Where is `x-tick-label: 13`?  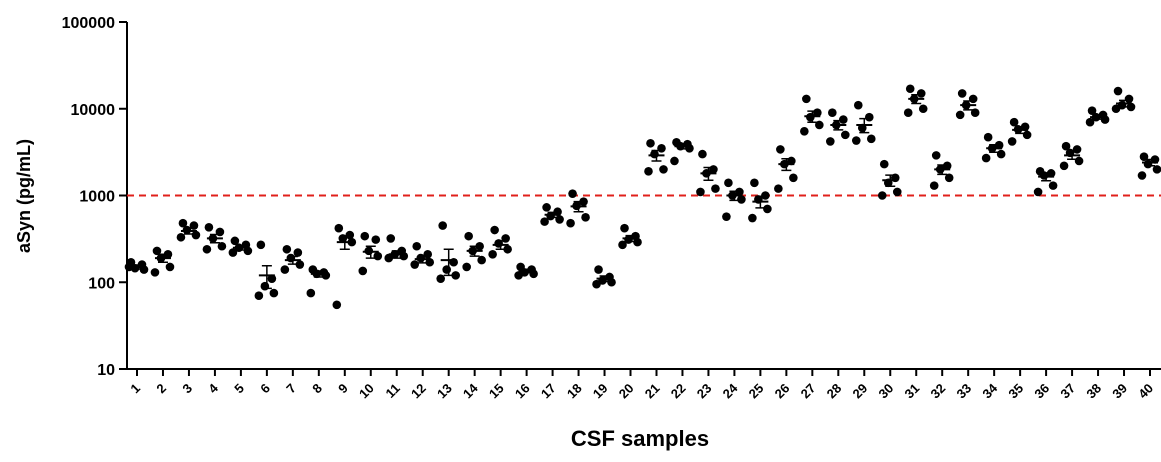 x-tick-label: 13 is located at coordinates (444, 391).